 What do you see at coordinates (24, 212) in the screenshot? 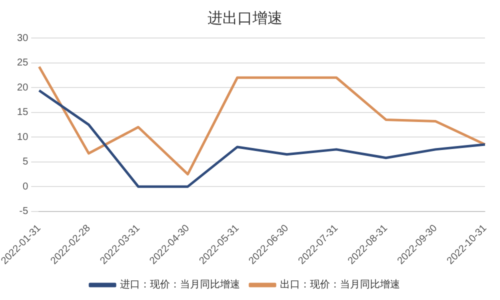
I see `y-tick-label: -5` at bounding box center [24, 212].